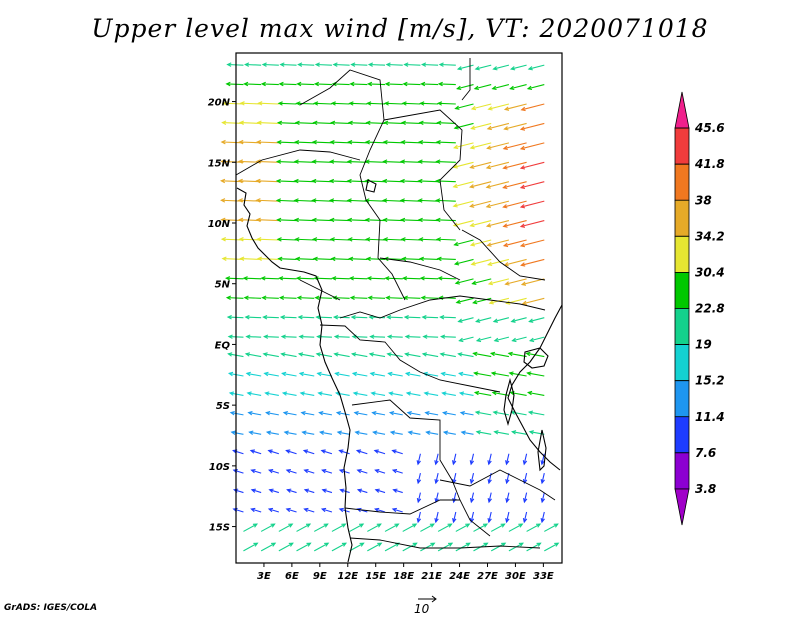 This screenshot has height=618, width=800. I want to click on lake-victoria, so click(536, 358).